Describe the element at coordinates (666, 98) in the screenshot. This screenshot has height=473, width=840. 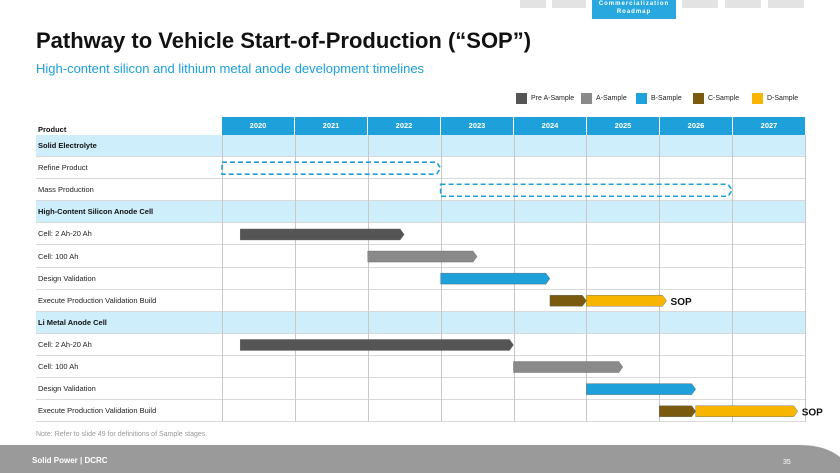
I see `legend-label: B-Sample` at that location.